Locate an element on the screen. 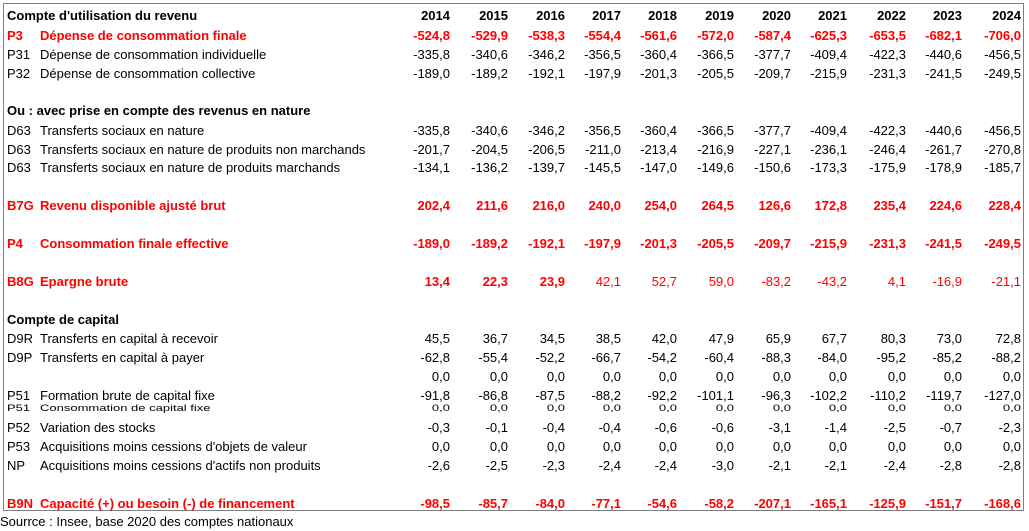 The image size is (1029, 531). value-cell: 202,4 is located at coordinates (433, 205).